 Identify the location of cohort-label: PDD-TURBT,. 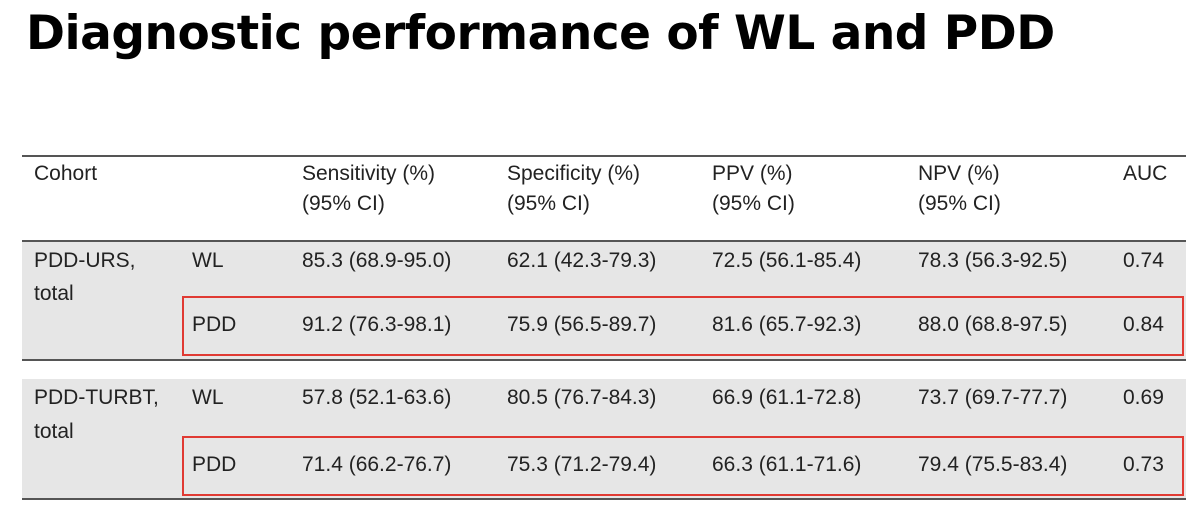
(96, 397).